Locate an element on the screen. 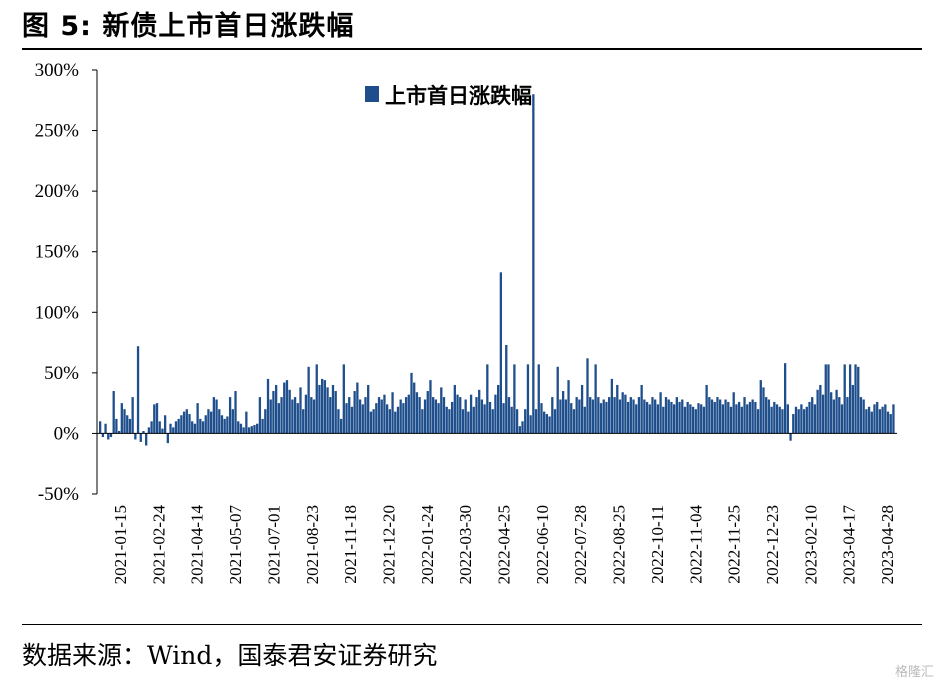 The height and width of the screenshot is (688, 944). x-tick-label: 2022-04-25 is located at coordinates (504, 544).